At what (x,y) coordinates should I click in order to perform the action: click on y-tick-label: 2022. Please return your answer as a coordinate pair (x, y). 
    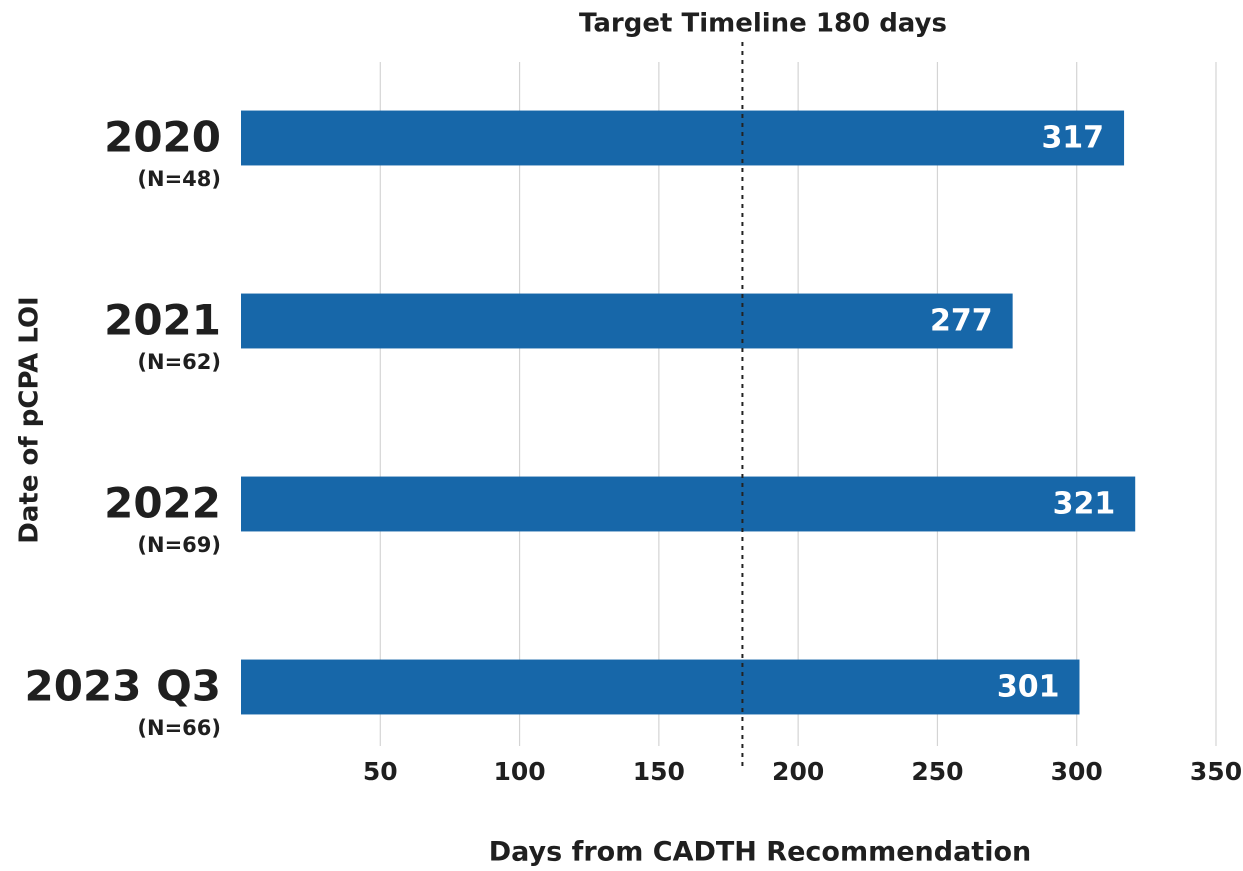
    Looking at the image, I should click on (162, 503).